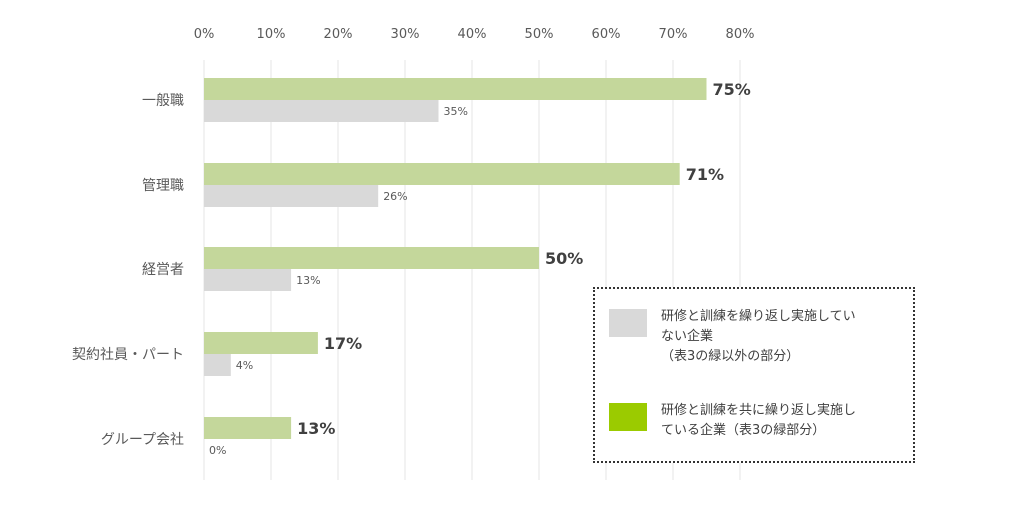 This screenshot has width=1024, height=509. Describe the element at coordinates (343, 343) in the screenshot. I see `data-label: 17%` at that location.